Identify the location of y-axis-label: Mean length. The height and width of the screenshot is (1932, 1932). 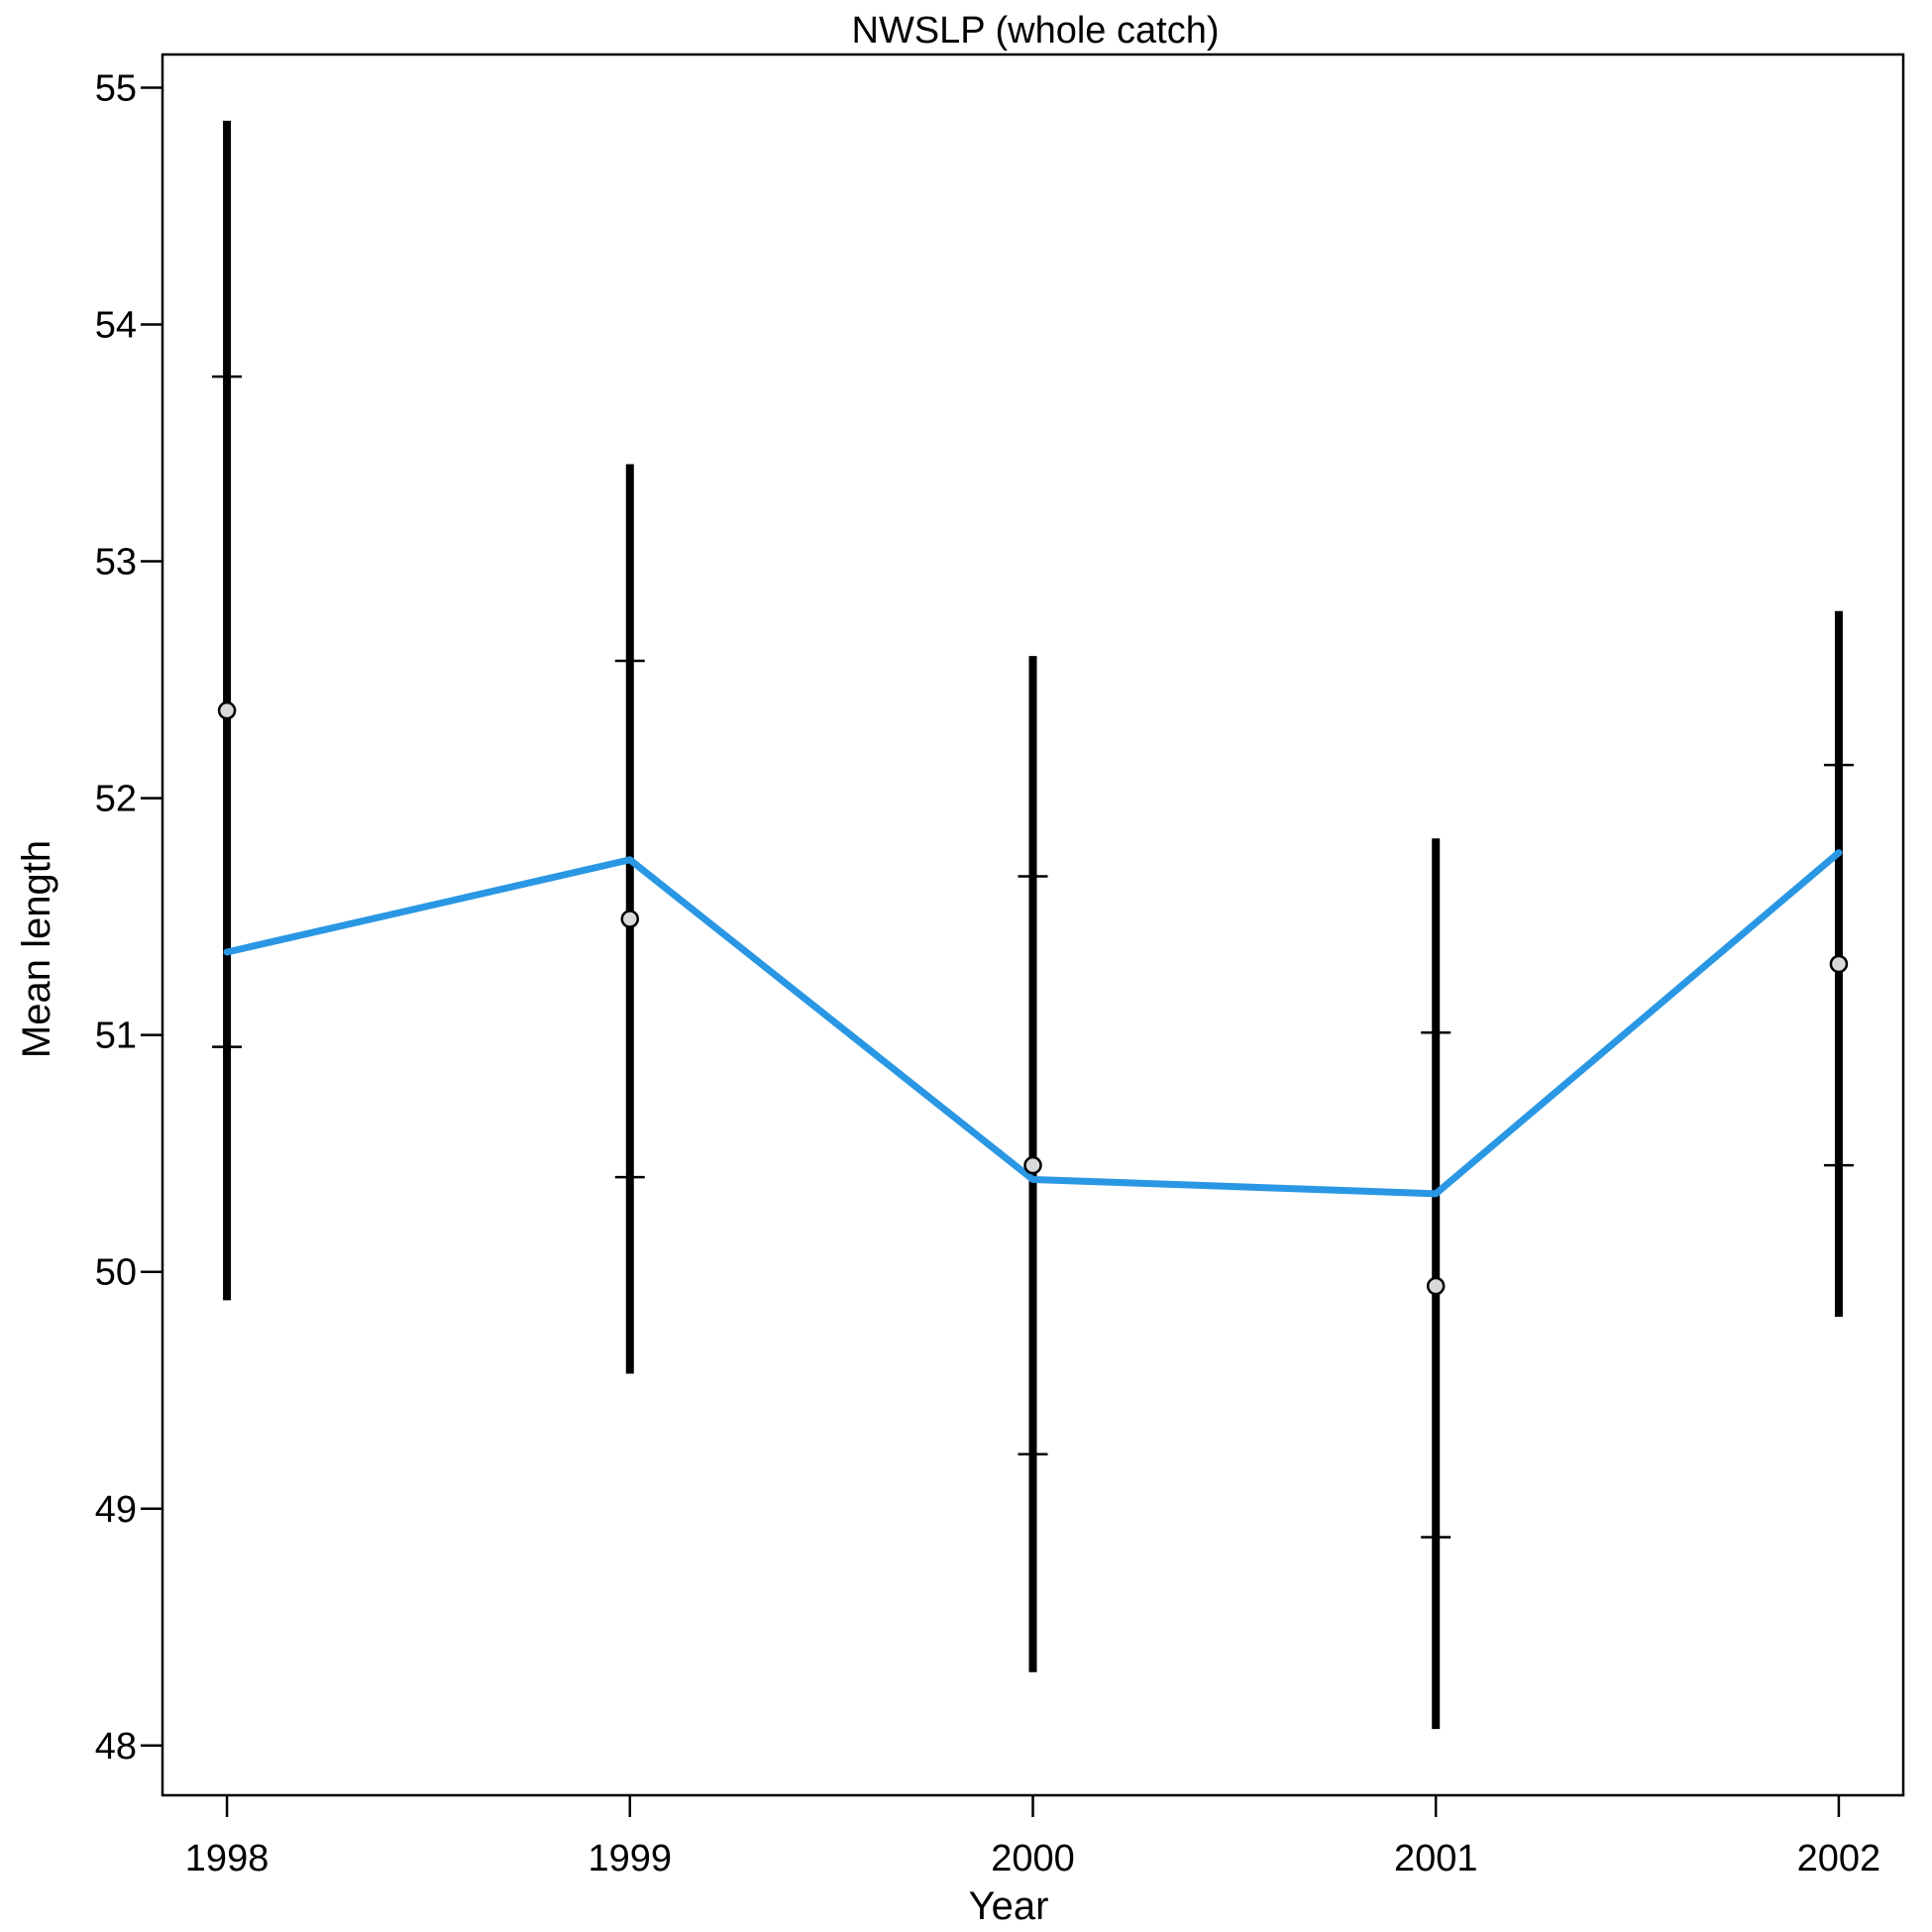
(36, 949).